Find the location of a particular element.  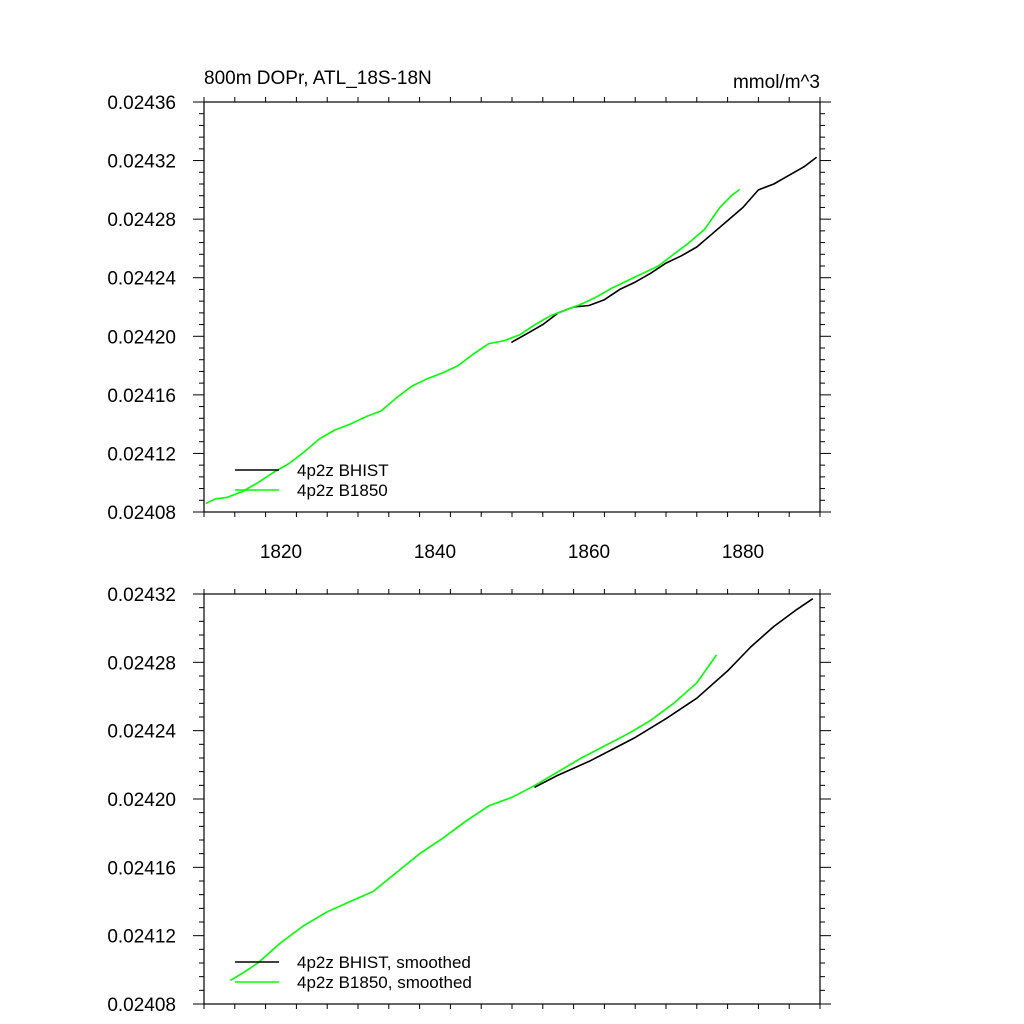

chart-title: 800m DOPr, ATL_18S-18N is located at coordinates (318, 78).